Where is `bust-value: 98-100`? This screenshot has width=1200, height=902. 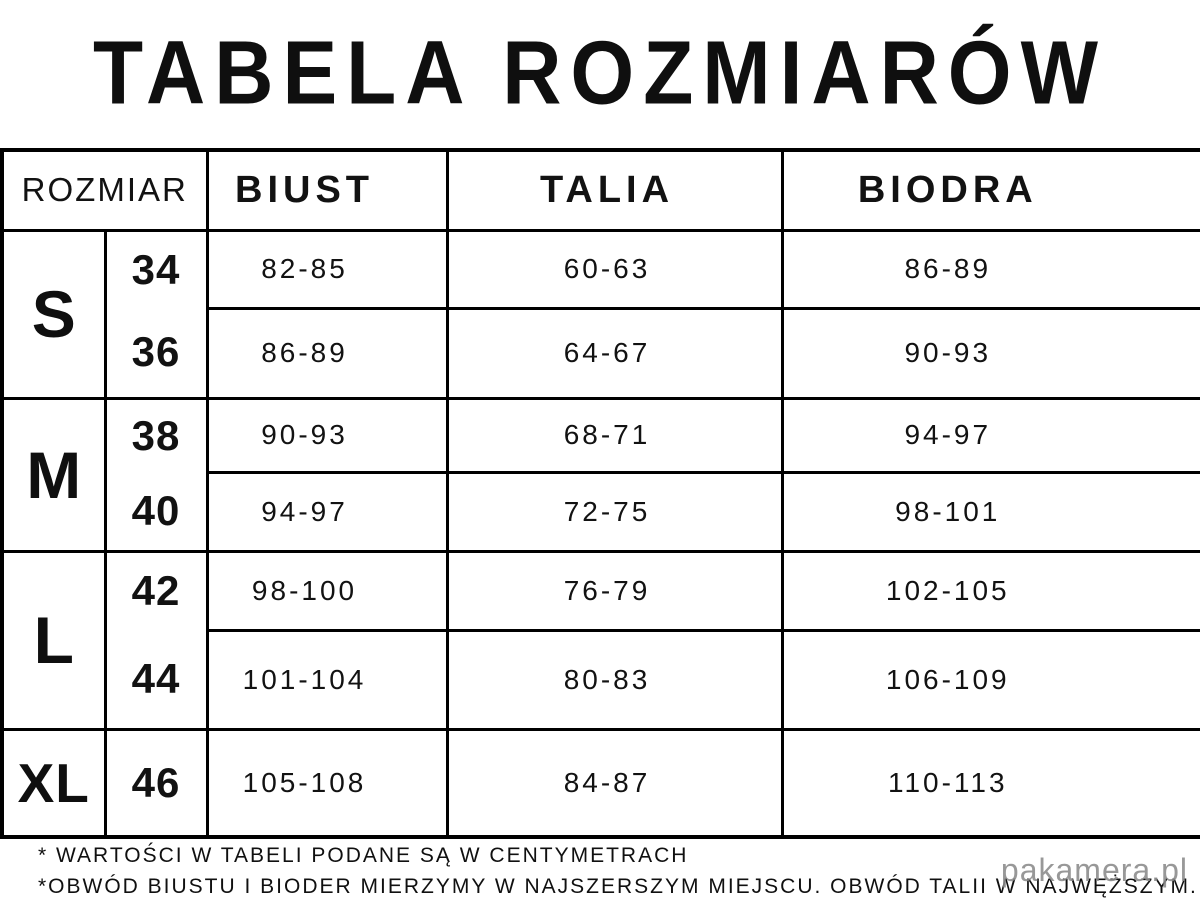
bust-value: 98-100 is located at coordinates (326, 589).